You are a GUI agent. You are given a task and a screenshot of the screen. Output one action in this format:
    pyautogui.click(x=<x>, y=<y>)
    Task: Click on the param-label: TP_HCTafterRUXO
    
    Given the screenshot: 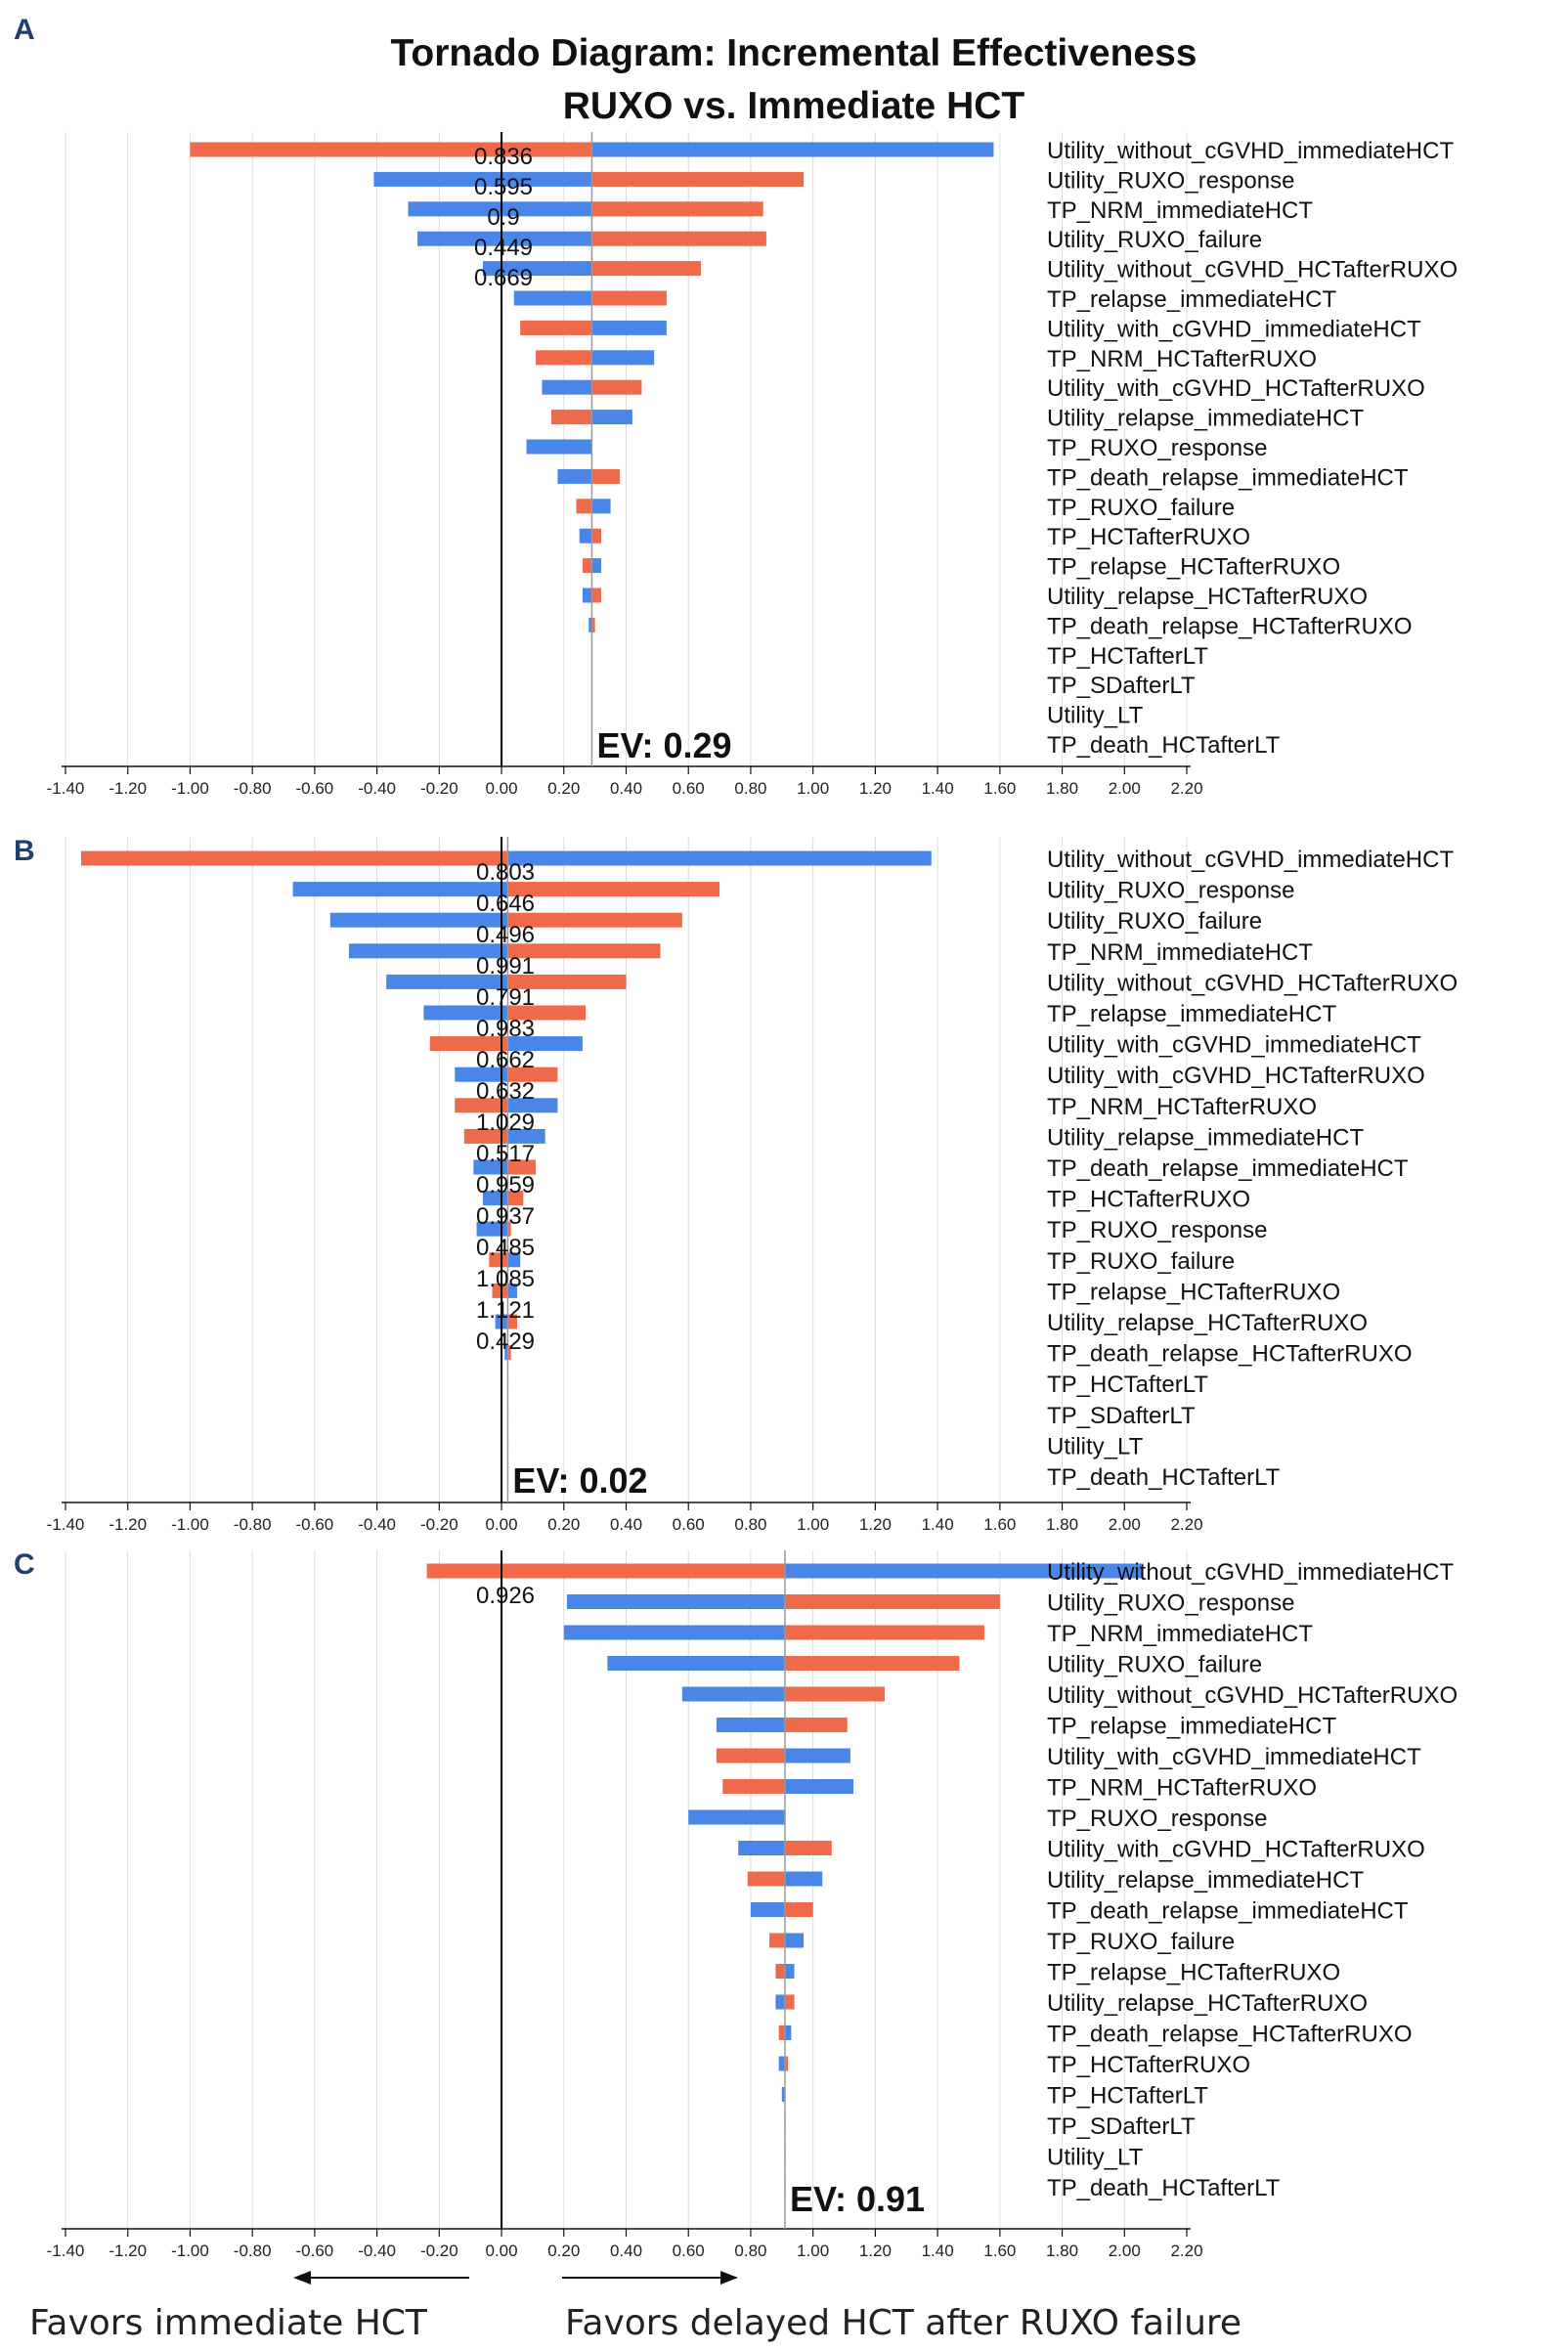 What is the action you would take?
    pyautogui.click(x=1148, y=2065)
    